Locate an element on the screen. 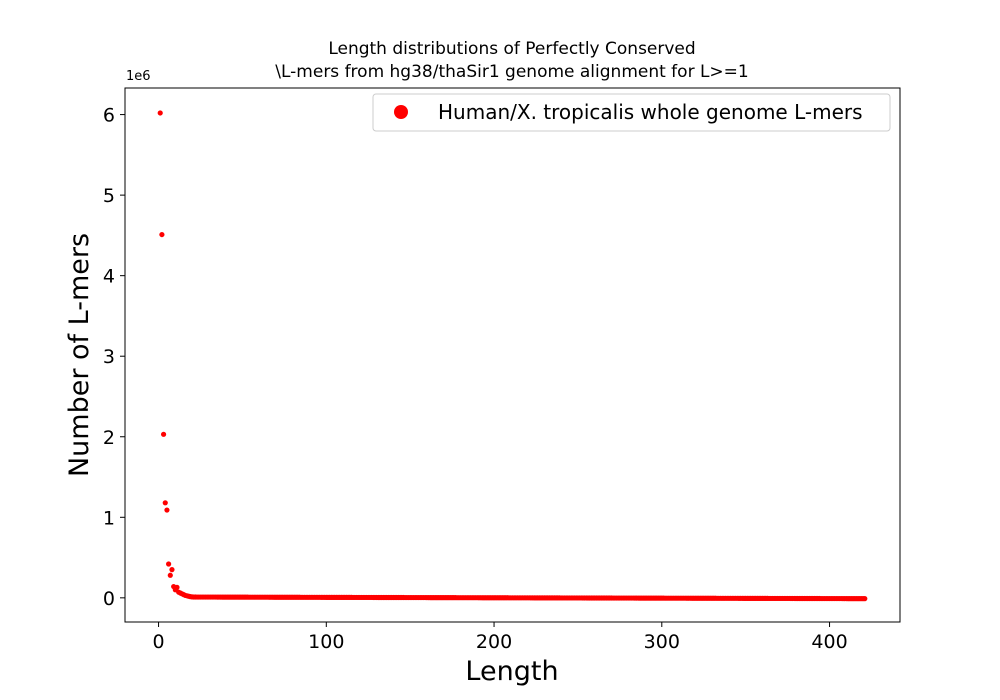 This screenshot has height=700, width=1000. legend-marker is located at coordinates (401, 112).